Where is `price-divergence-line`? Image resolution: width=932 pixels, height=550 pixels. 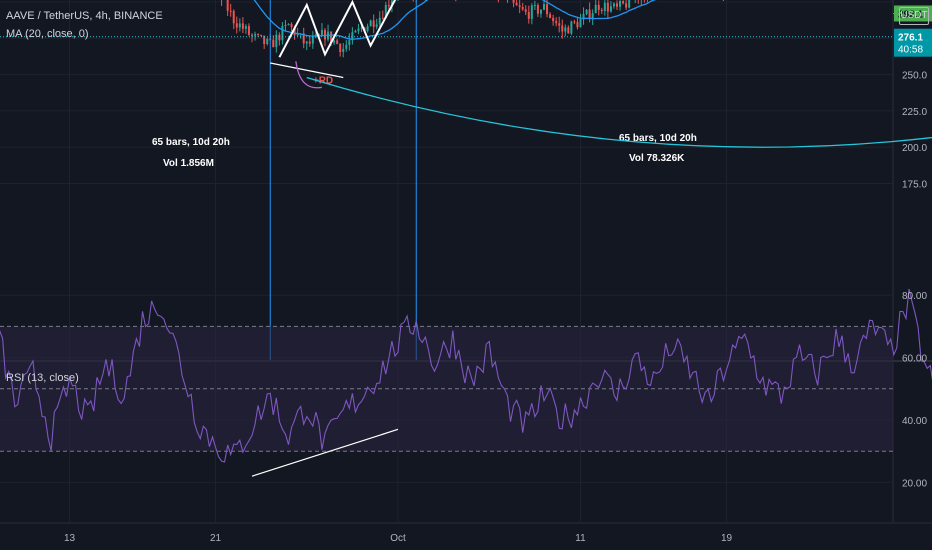
price-divergence-line is located at coordinates (307, 70).